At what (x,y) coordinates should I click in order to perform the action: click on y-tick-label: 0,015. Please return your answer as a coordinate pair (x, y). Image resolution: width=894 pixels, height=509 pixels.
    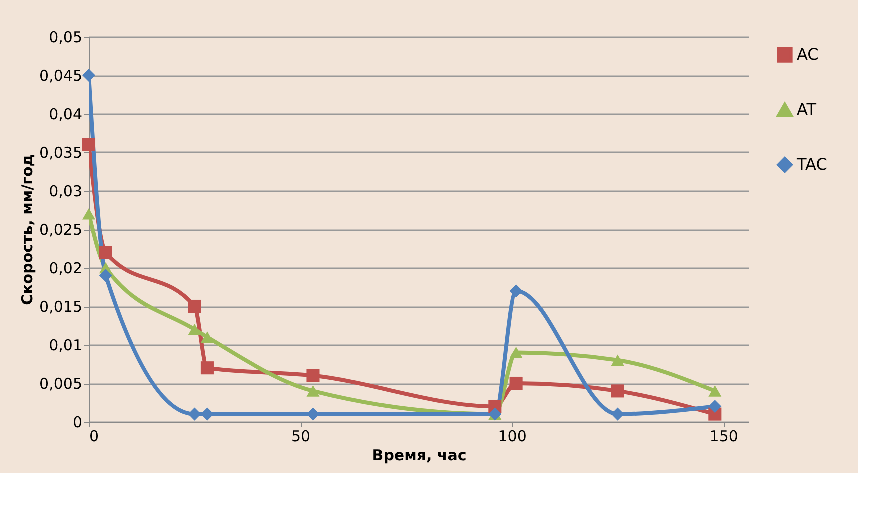
    Looking at the image, I should click on (61, 307).